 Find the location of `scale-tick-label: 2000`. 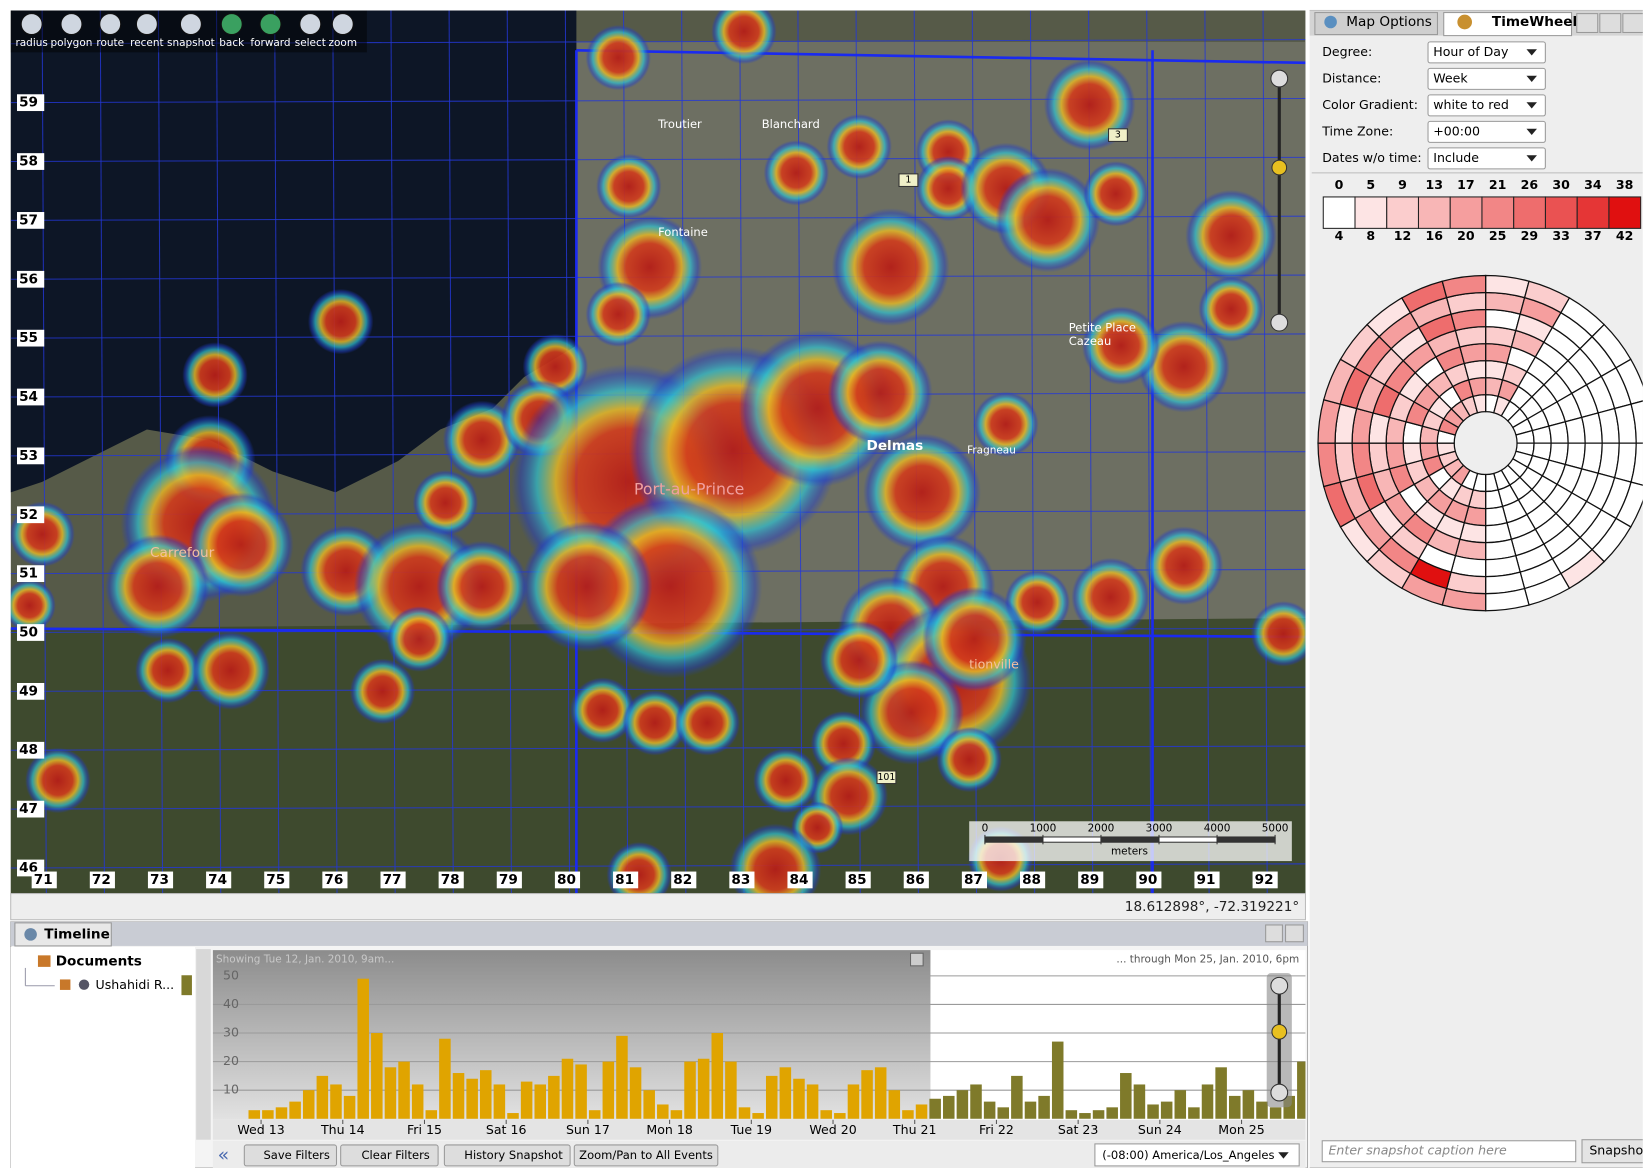

scale-tick-label: 2000 is located at coordinates (1101, 829).